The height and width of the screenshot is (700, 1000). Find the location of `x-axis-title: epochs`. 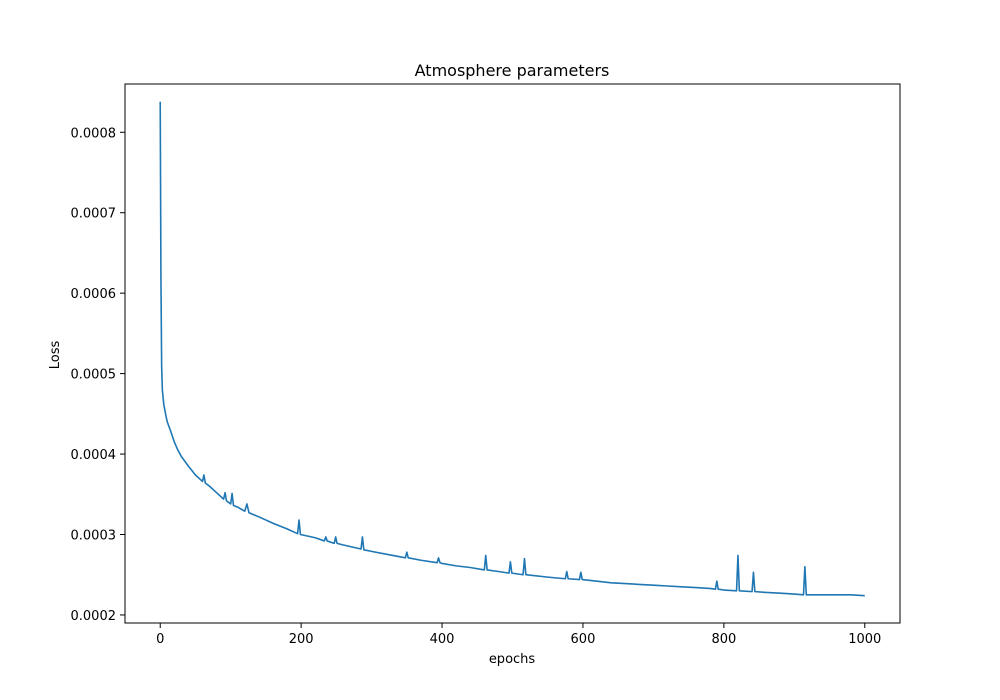

x-axis-title: epochs is located at coordinates (512, 659).